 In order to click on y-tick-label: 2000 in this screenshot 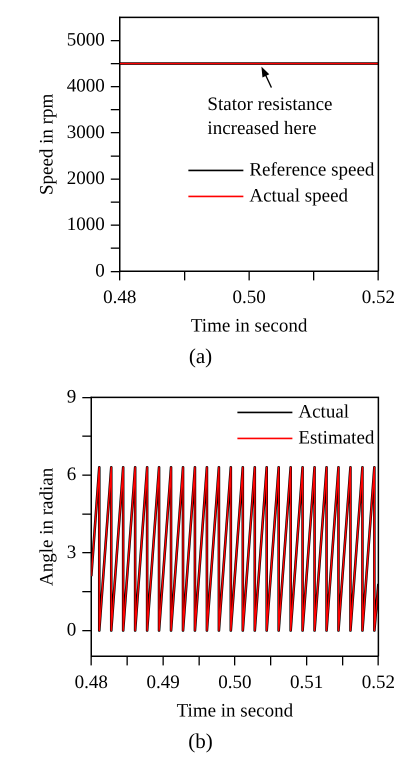, I will do `click(85, 179)`.